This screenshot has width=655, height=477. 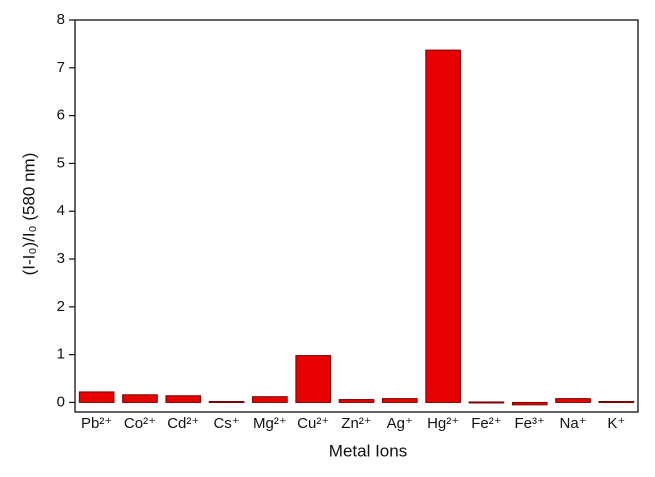 I want to click on y-tick-label: 8, so click(x=61, y=19).